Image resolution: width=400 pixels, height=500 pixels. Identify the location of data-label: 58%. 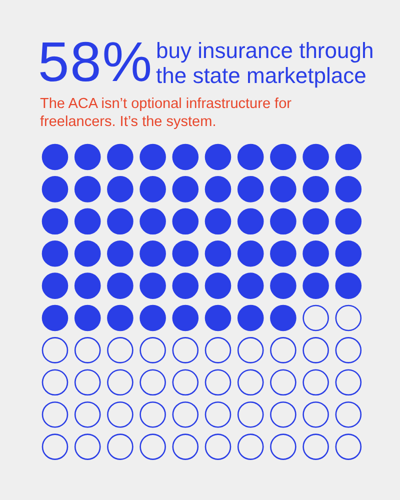
(96, 62).